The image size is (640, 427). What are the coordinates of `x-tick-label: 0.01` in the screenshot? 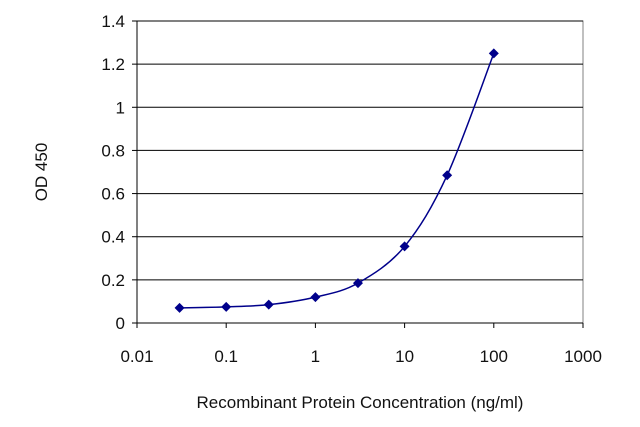 It's located at (136, 356).